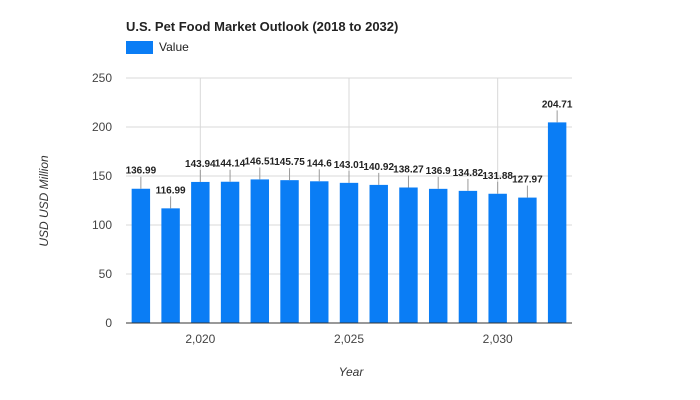  I want to click on x-tick-label: 2,030, so click(498, 339).